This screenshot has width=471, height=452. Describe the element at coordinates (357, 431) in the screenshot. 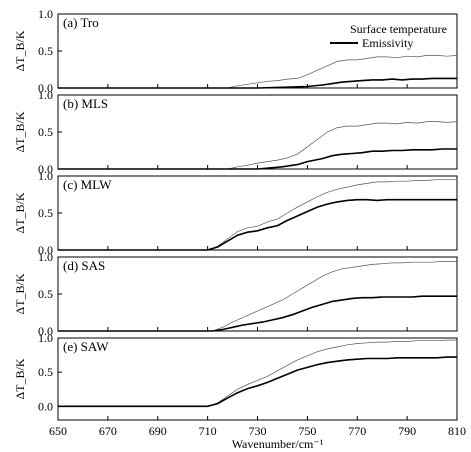

I see `x-tick-label: 770` at that location.